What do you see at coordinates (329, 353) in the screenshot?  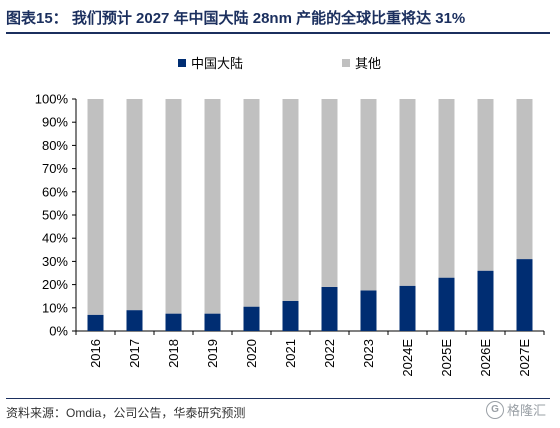 I see `x-tick-label: 2022` at bounding box center [329, 353].